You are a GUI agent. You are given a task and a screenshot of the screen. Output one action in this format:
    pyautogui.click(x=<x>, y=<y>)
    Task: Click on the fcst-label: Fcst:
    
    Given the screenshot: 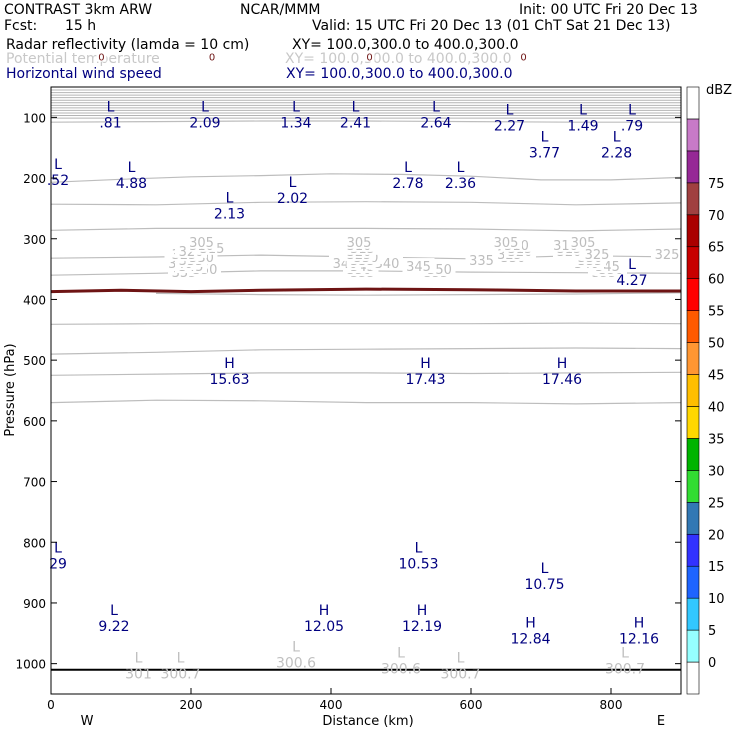 What is the action you would take?
    pyautogui.click(x=21, y=26)
    